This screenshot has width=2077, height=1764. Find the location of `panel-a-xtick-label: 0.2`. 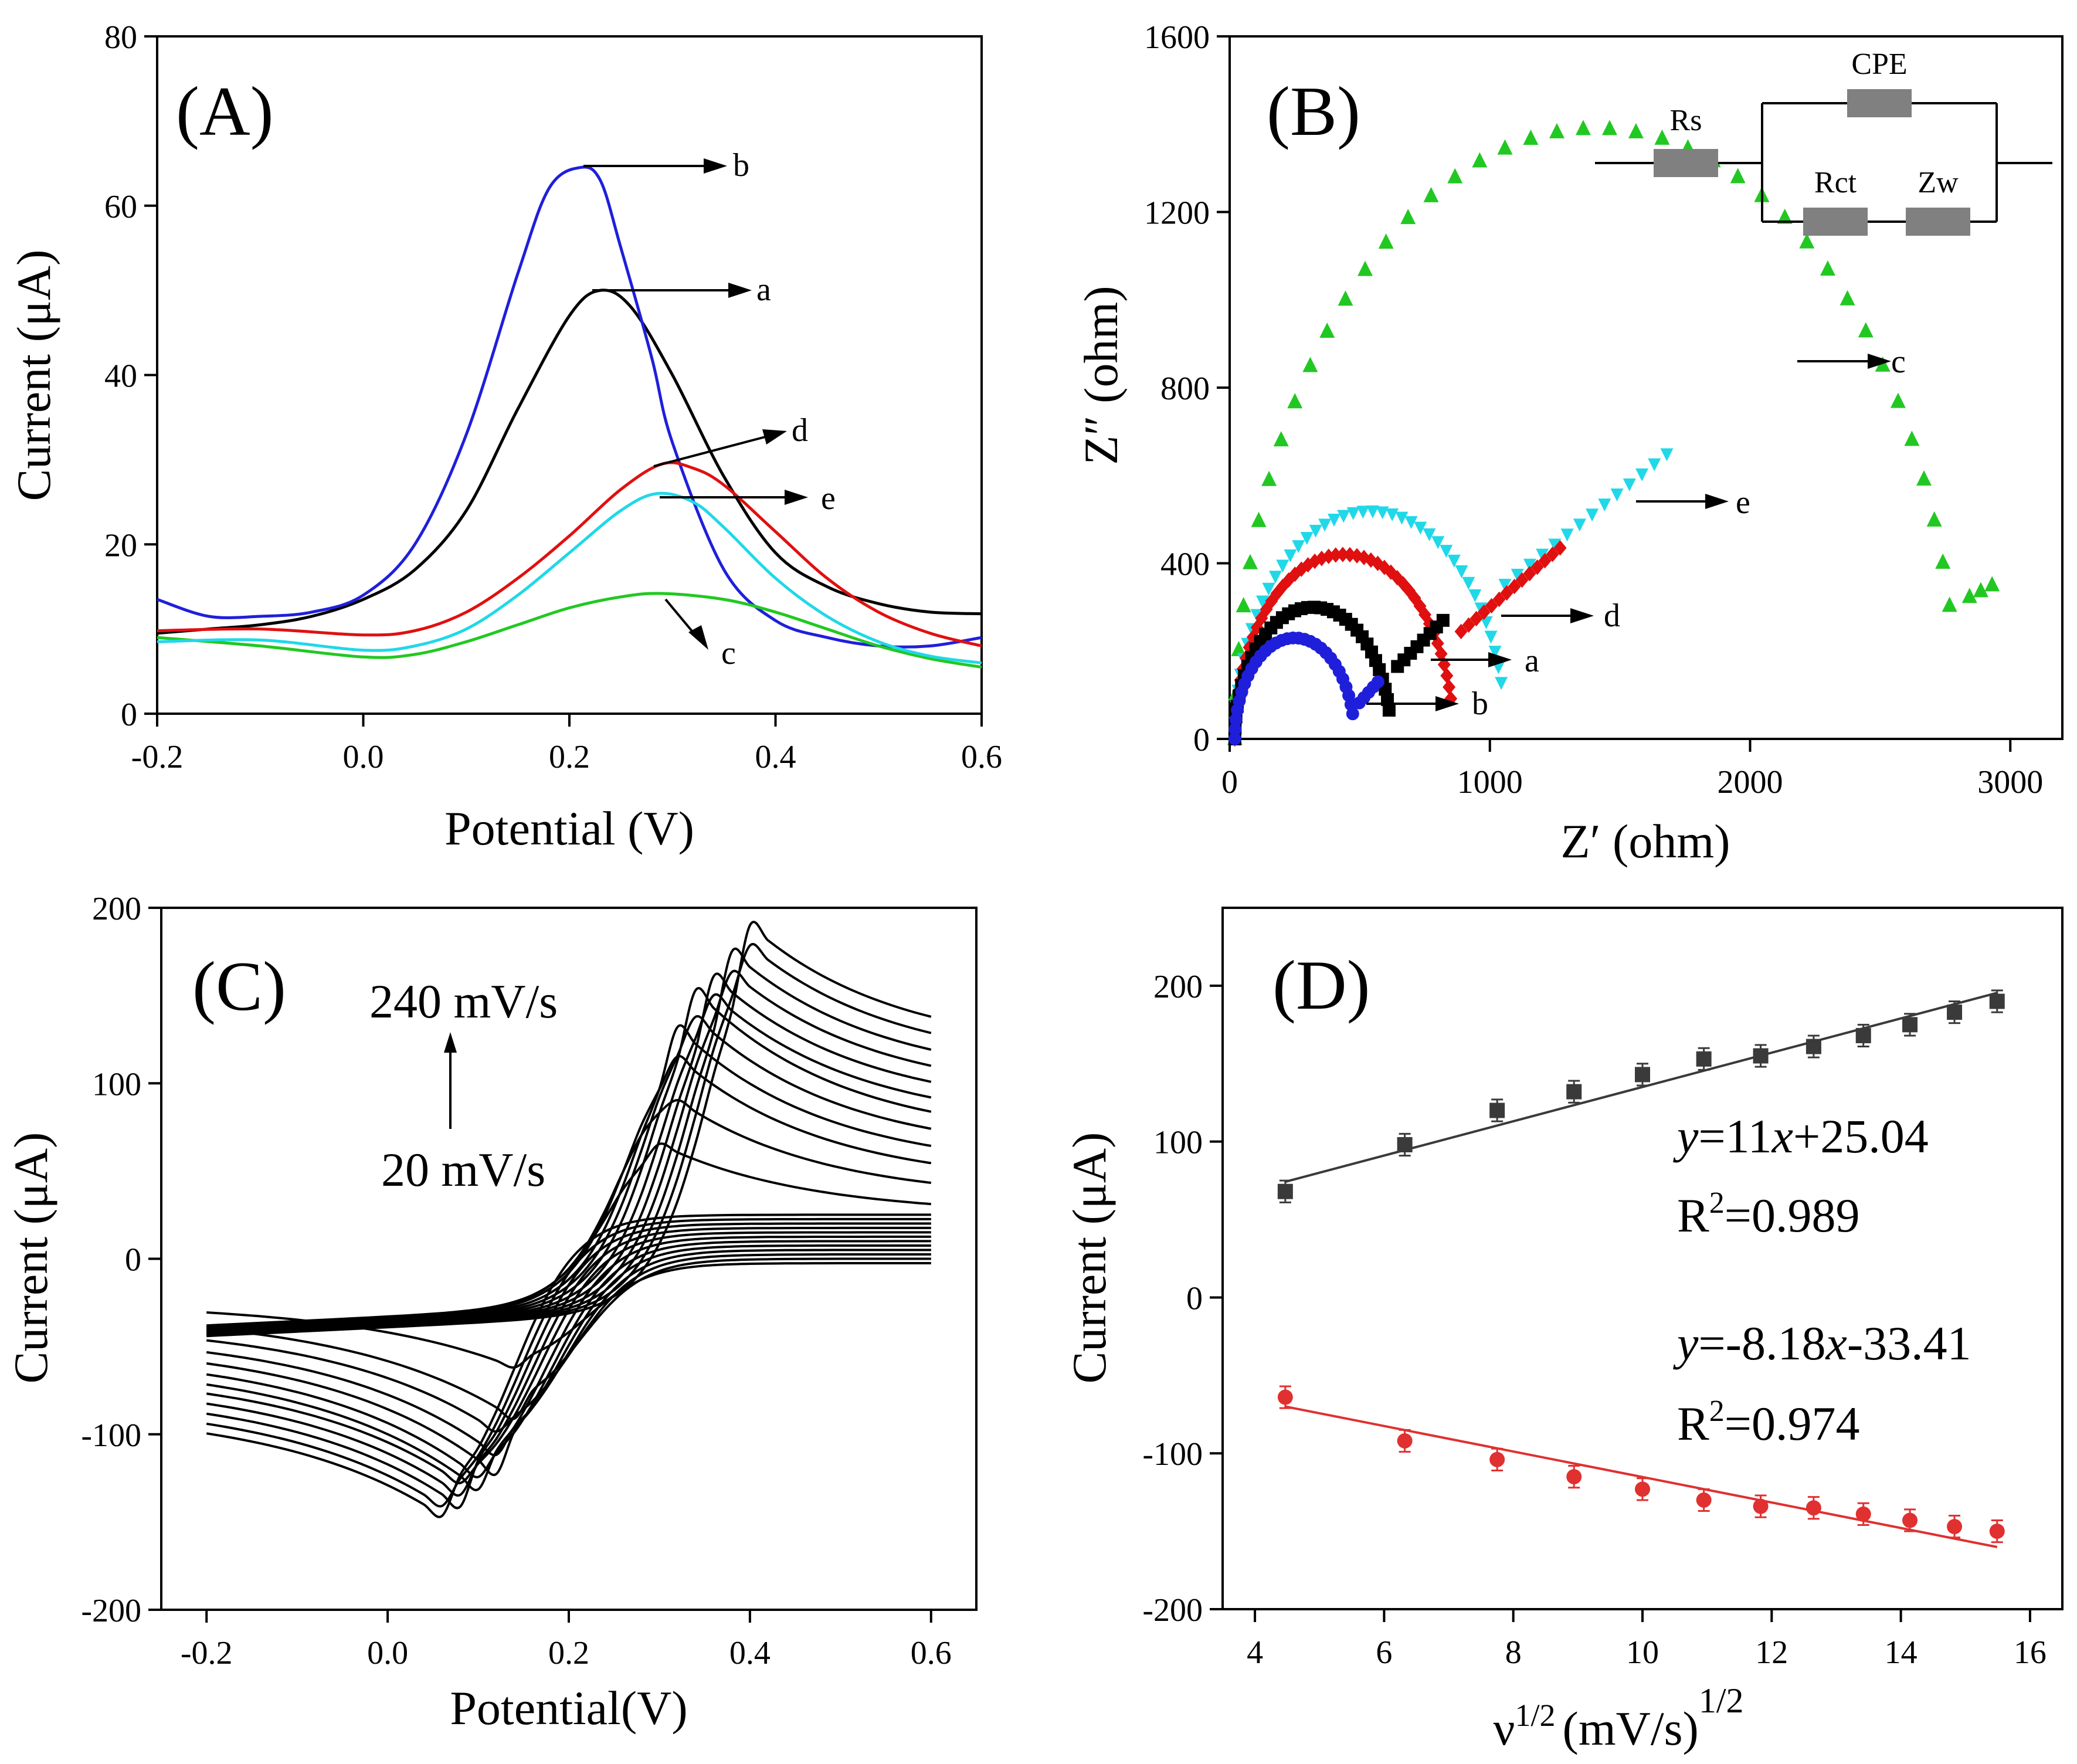

panel-a-xtick-label: 0.2 is located at coordinates (569, 757).